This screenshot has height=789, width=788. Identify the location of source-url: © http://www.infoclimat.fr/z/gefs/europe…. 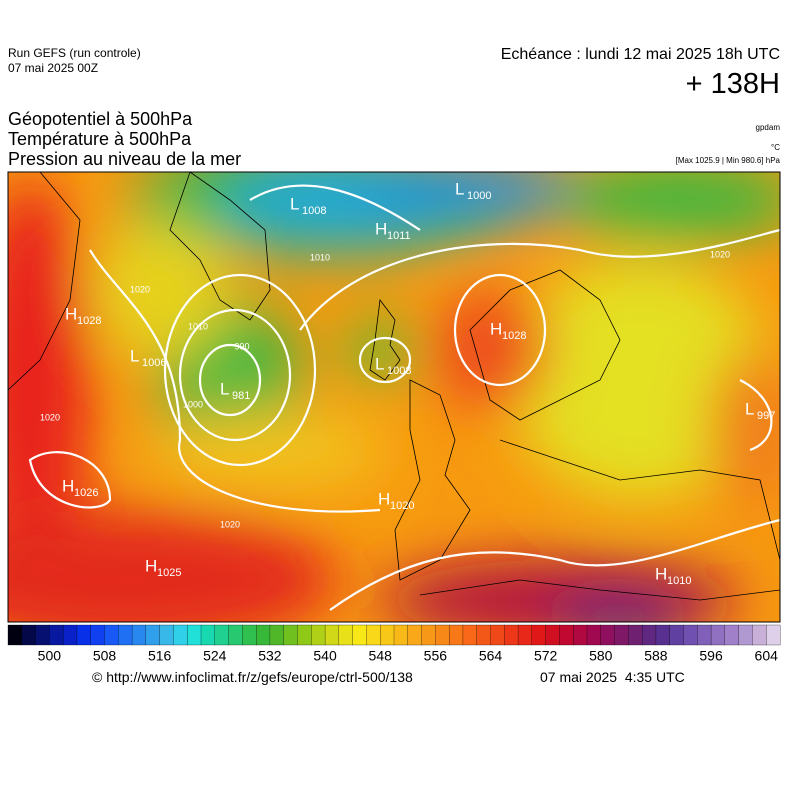
(252, 677).